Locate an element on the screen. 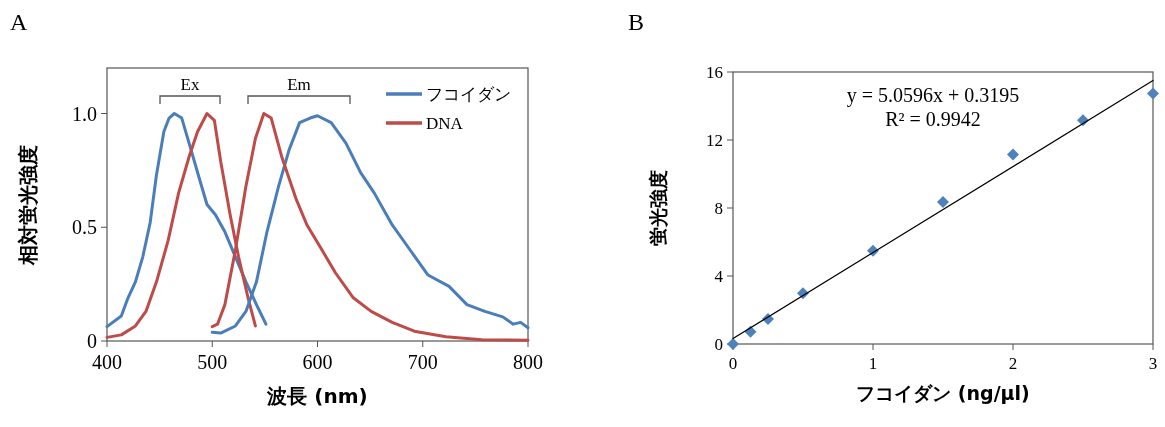  x-tick-label: 600 is located at coordinates (317, 362).